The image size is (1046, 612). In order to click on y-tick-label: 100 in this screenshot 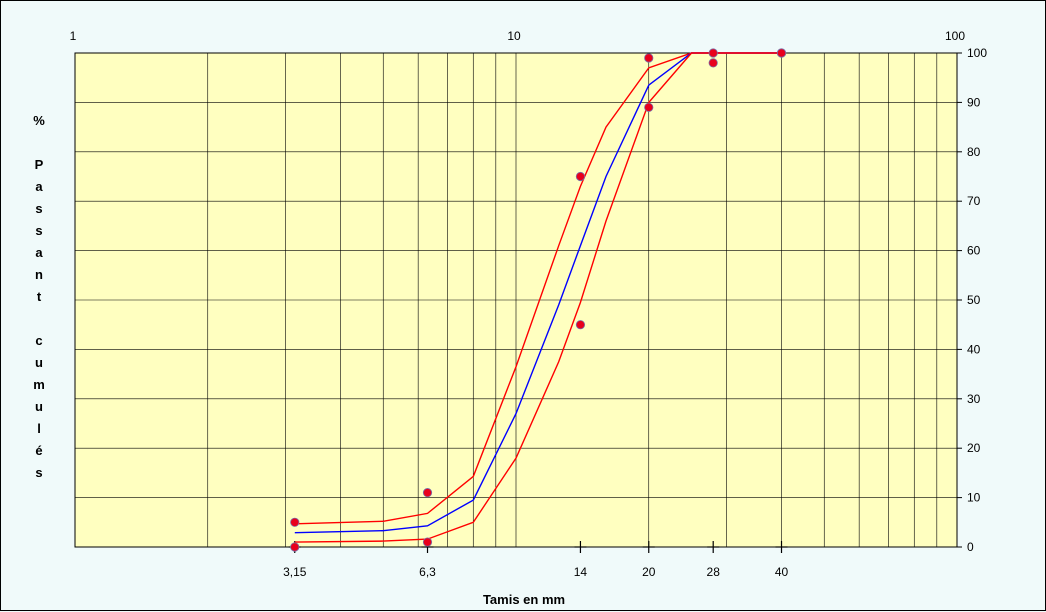, I will do `click(977, 53)`.